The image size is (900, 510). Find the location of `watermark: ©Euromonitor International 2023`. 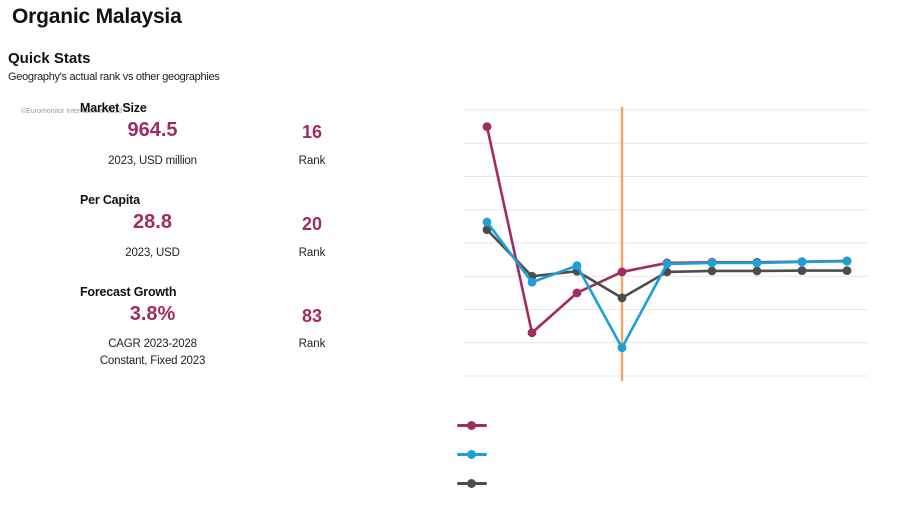

watermark: ©Euromonitor International 2023 is located at coordinates (72, 111).